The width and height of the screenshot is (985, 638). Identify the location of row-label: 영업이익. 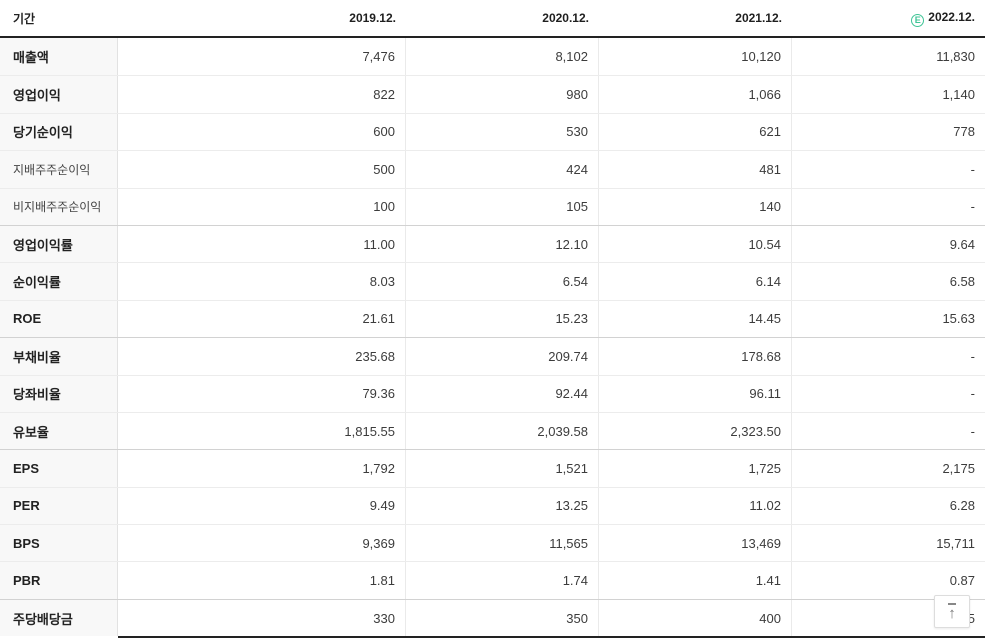
(59, 94).